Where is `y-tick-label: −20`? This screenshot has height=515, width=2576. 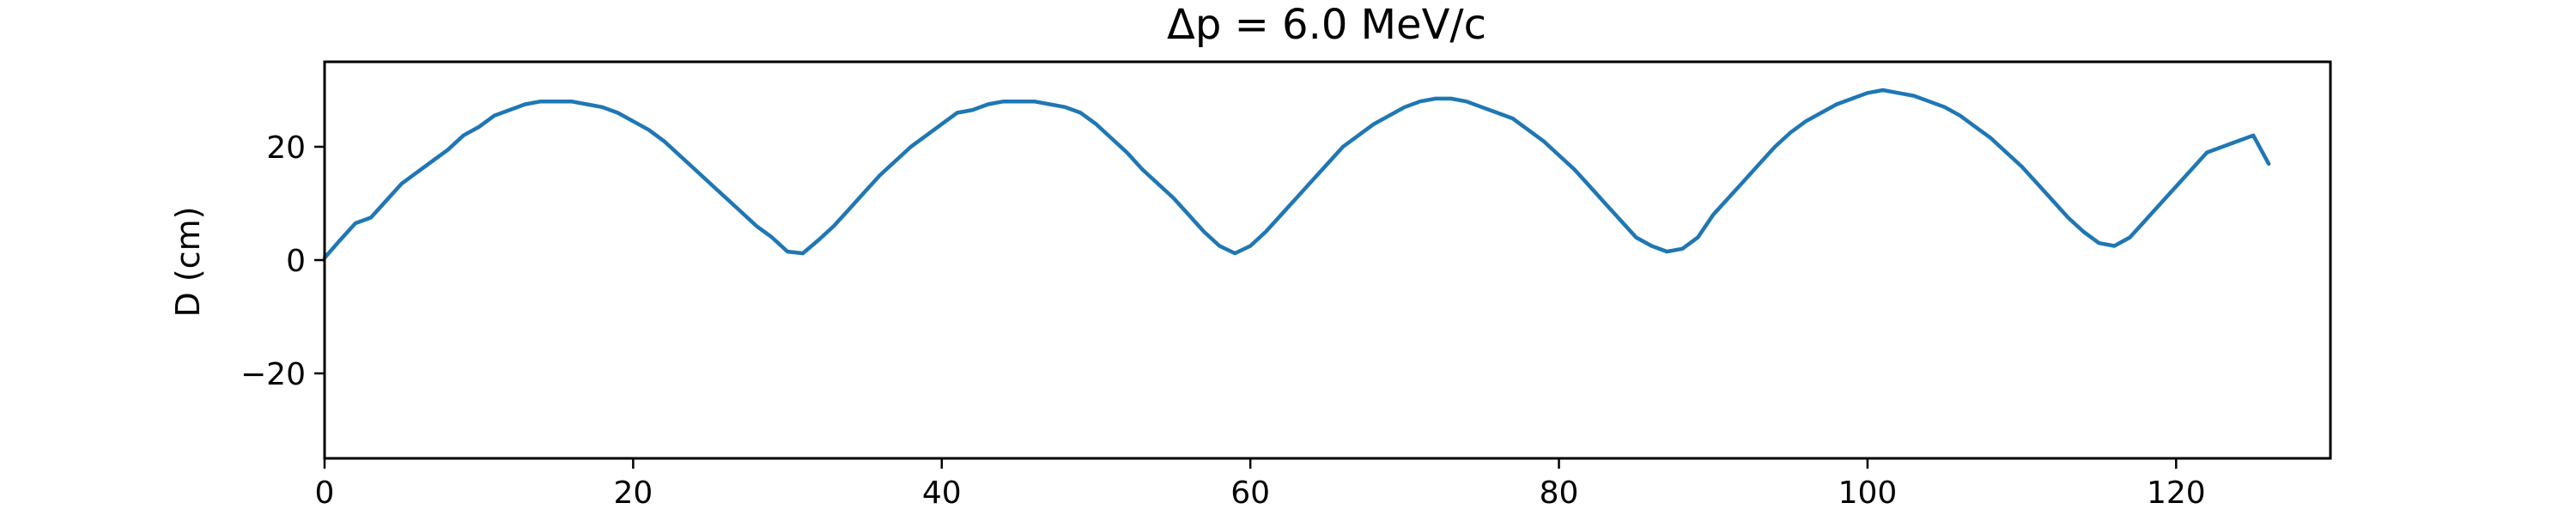
y-tick-label: −20 is located at coordinates (273, 374).